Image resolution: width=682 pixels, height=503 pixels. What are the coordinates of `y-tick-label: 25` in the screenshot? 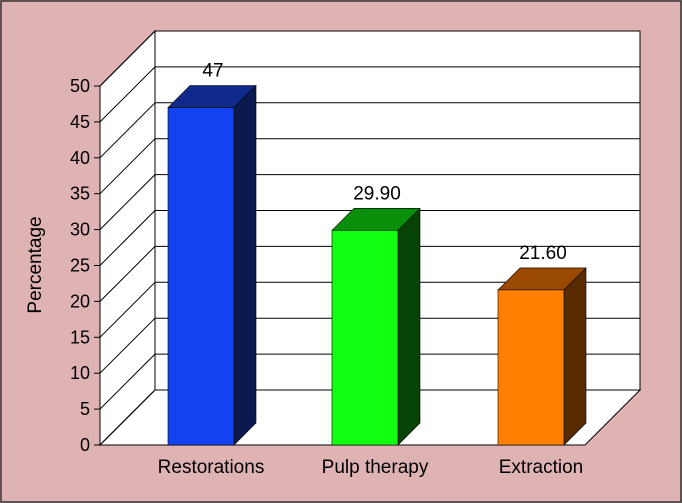 It's located at (80, 266).